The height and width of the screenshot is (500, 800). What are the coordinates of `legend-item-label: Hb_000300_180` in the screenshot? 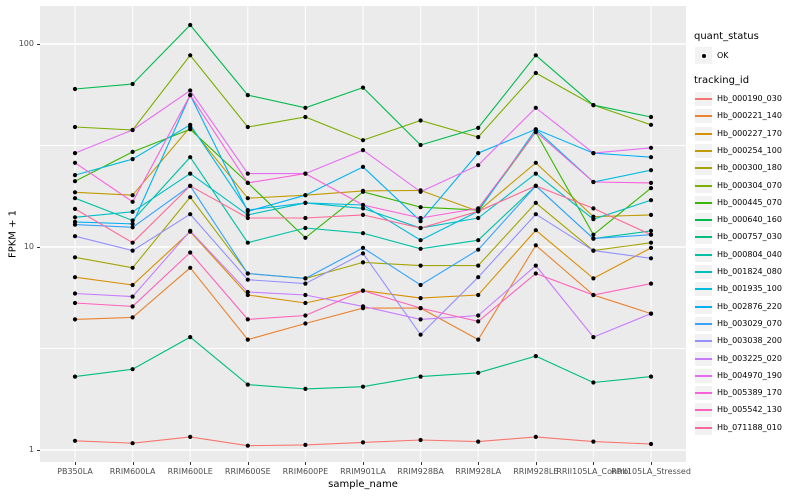 It's located at (749, 168).